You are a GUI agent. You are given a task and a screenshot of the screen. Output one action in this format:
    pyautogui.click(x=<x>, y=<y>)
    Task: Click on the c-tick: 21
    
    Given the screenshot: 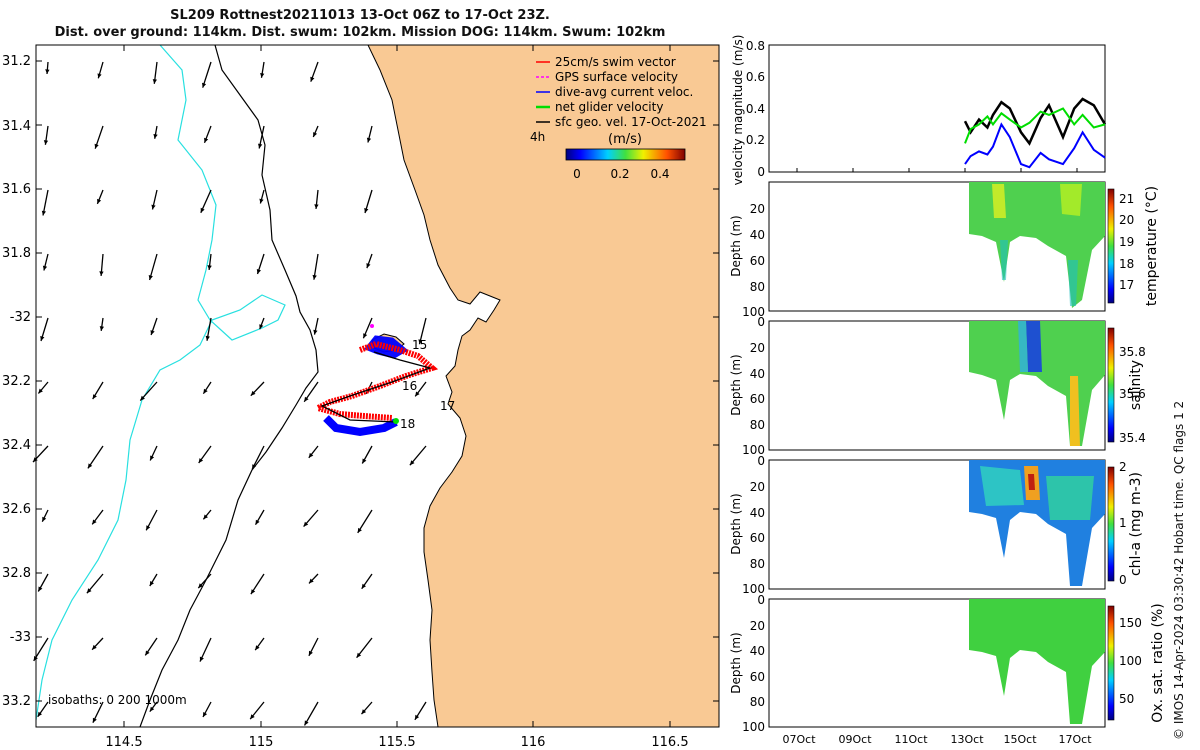 What is the action you would take?
    pyautogui.click(x=1126, y=199)
    